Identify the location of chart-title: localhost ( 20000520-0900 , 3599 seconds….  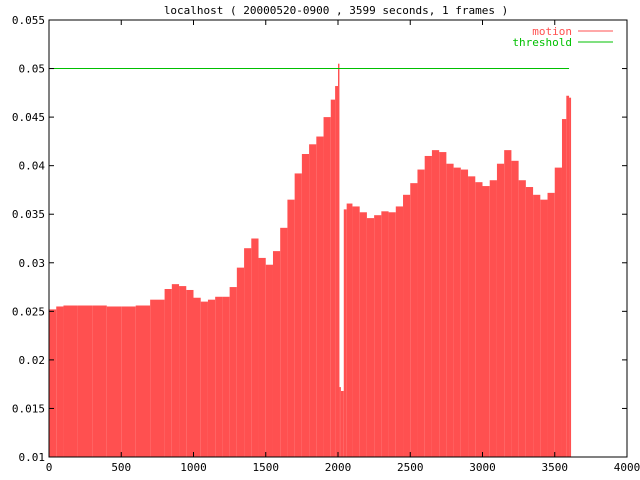
(336, 10).